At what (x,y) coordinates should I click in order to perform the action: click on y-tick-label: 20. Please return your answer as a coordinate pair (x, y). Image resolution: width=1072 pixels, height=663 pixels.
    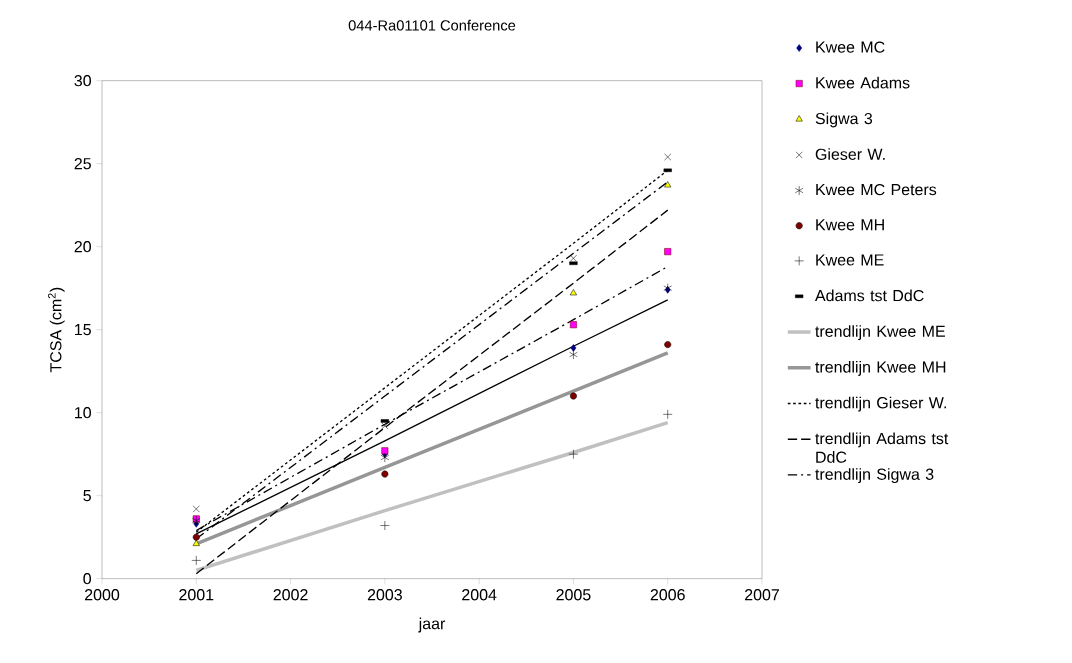
    Looking at the image, I should click on (82, 247).